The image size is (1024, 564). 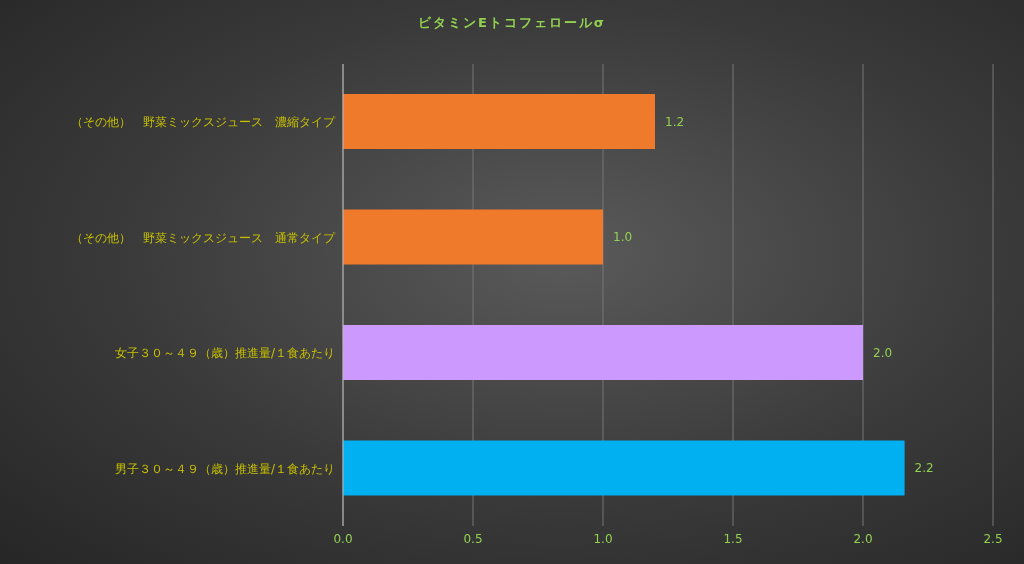 I want to click on x-tick-label: 0.0, so click(x=343, y=538).